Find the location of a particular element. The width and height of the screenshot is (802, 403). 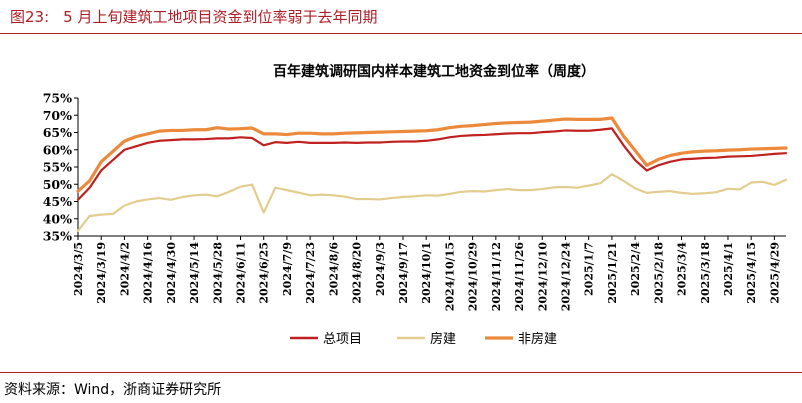

top-rule is located at coordinates (401, 33).